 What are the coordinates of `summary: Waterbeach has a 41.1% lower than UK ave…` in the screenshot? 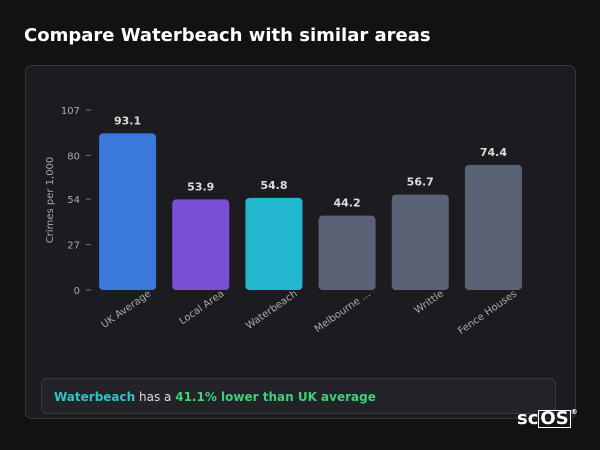 It's located at (298, 396).